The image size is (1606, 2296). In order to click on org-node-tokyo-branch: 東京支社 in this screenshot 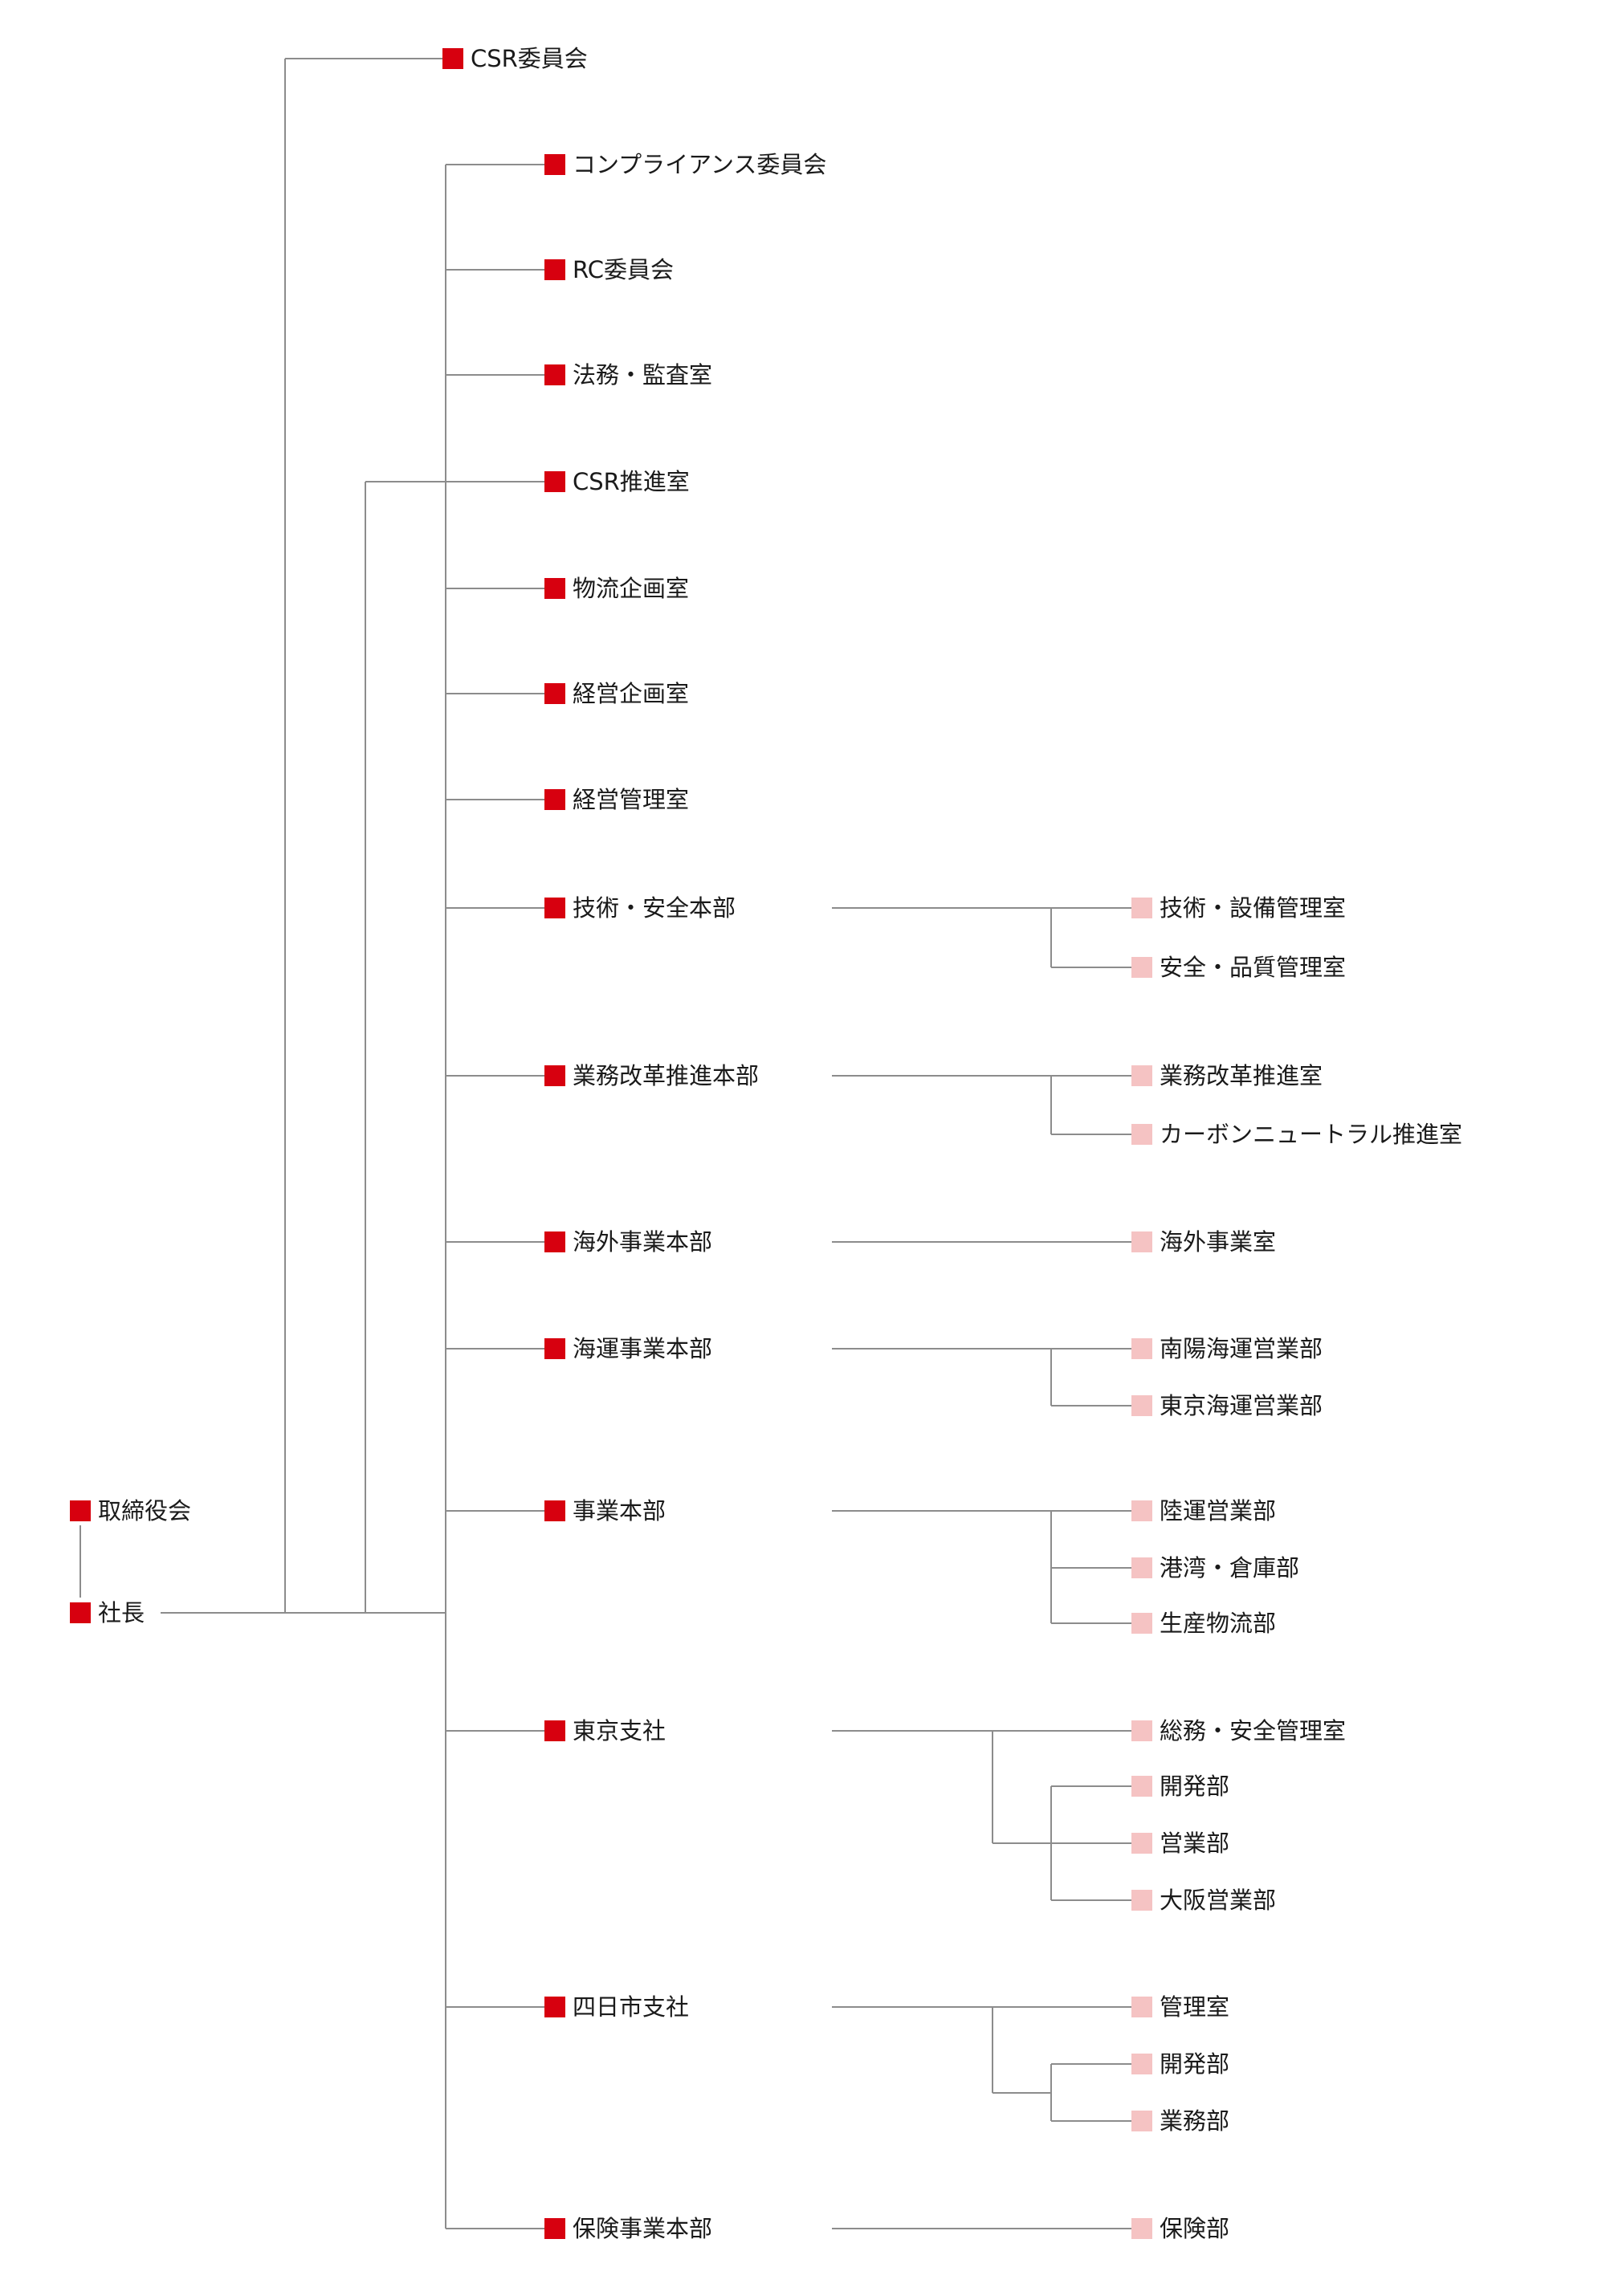, I will do `click(605, 1731)`.